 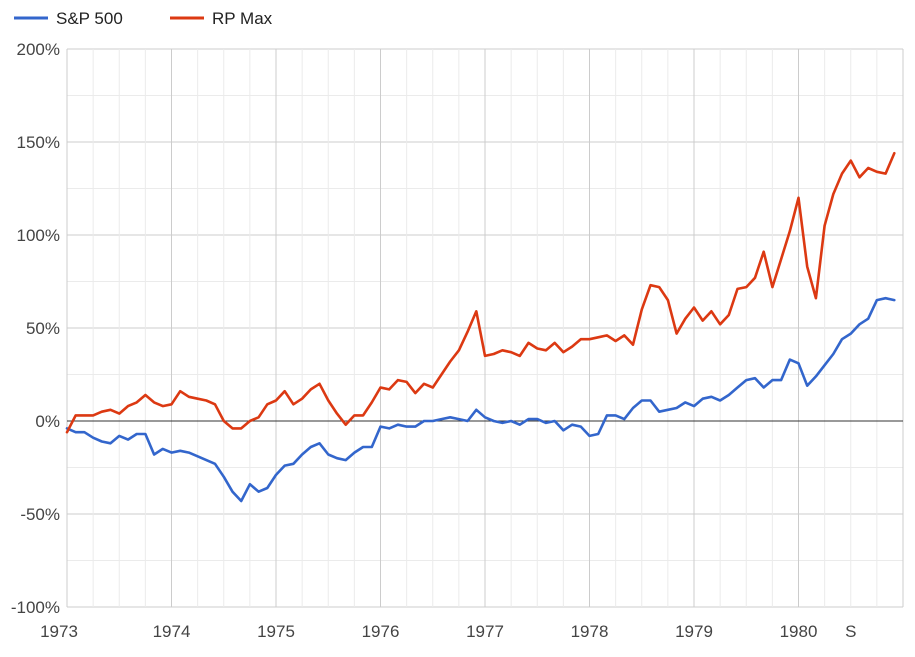 I want to click on y-tick-label: -100%, so click(x=35, y=607).